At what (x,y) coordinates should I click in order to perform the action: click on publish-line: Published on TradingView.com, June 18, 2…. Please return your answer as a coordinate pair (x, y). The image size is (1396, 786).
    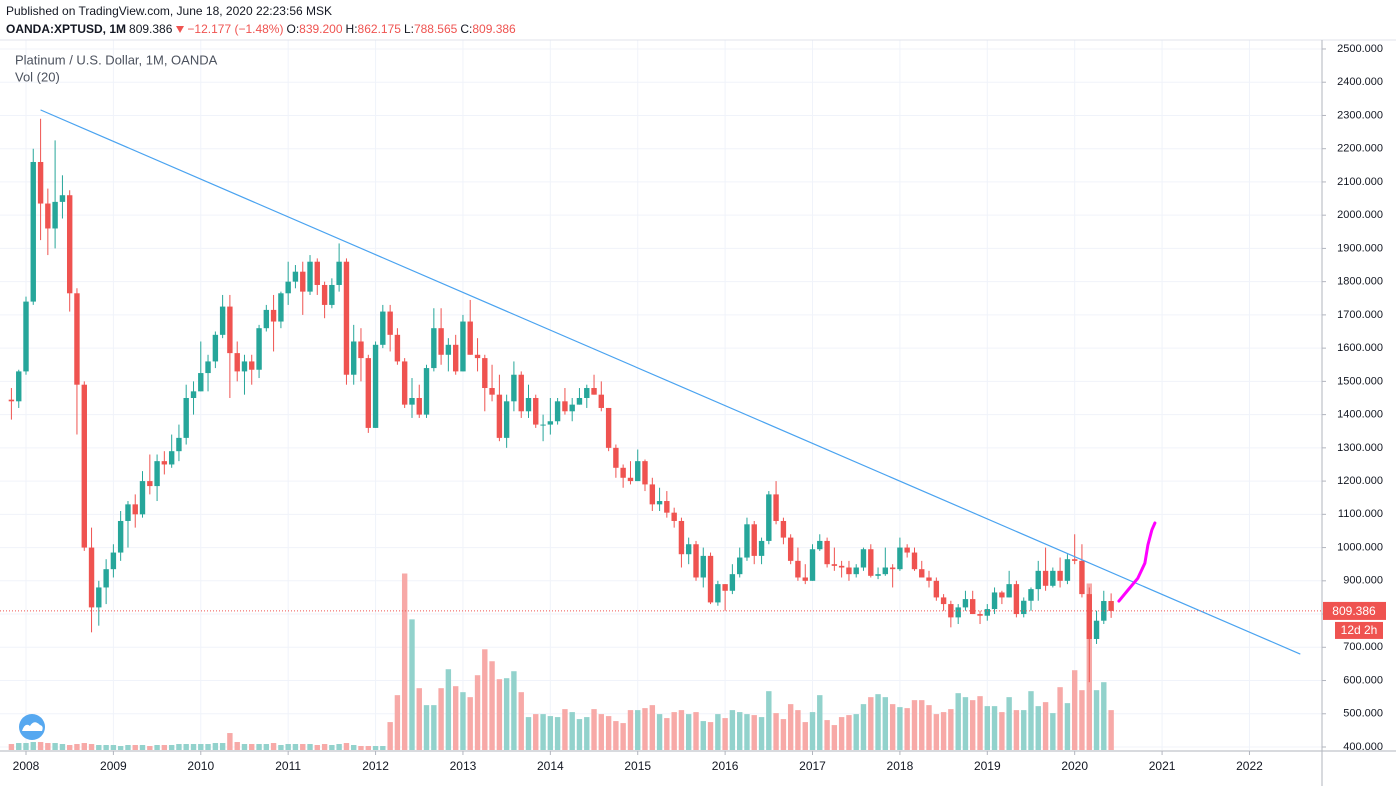
    Looking at the image, I should click on (170, 11).